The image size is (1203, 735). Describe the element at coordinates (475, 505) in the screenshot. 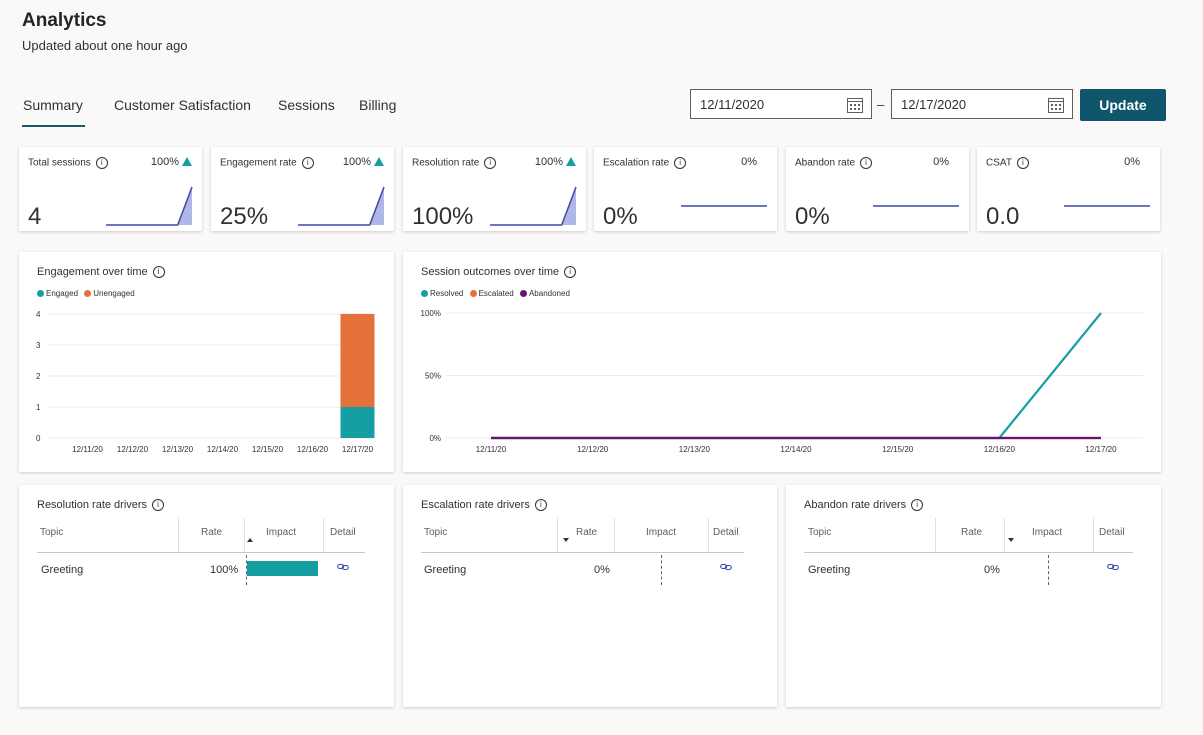

I see `escalation-drivers-title: Escalation rate drivers` at that location.